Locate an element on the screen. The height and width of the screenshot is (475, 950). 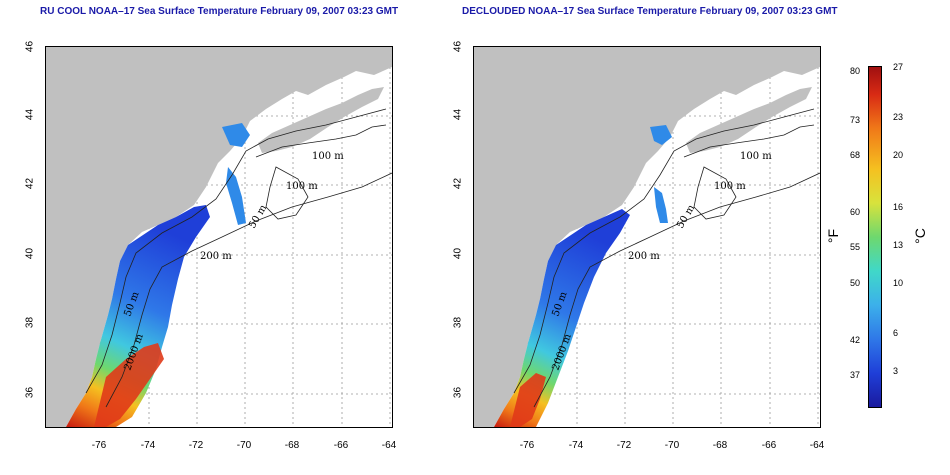
cb-f-tick: 80 is located at coordinates (854, 71).